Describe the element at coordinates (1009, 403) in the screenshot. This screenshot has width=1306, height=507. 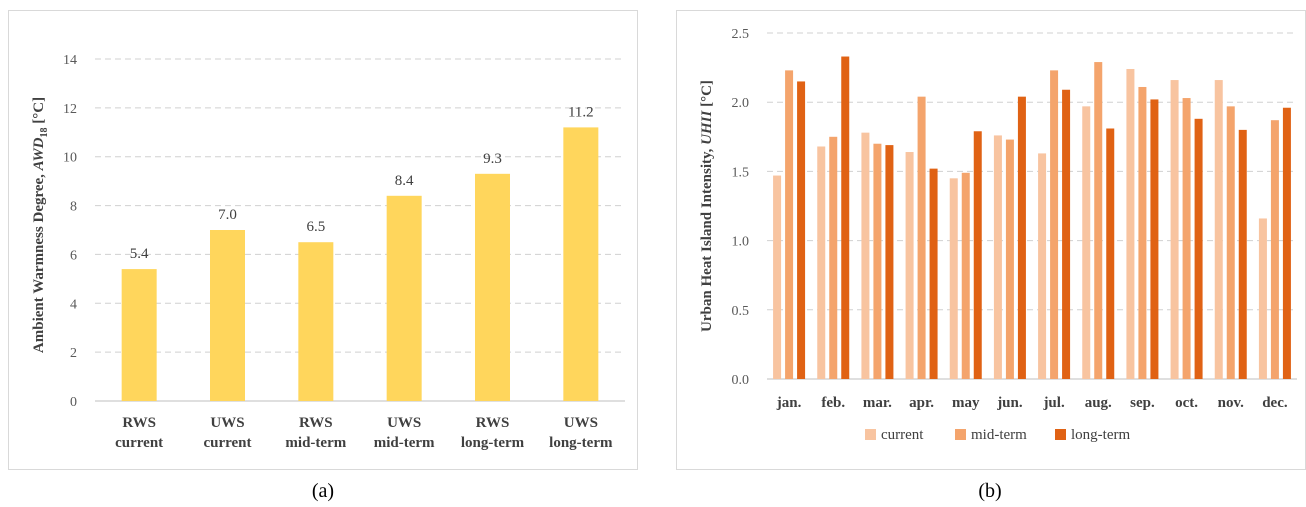
I see `x-category-label: jun.` at that location.